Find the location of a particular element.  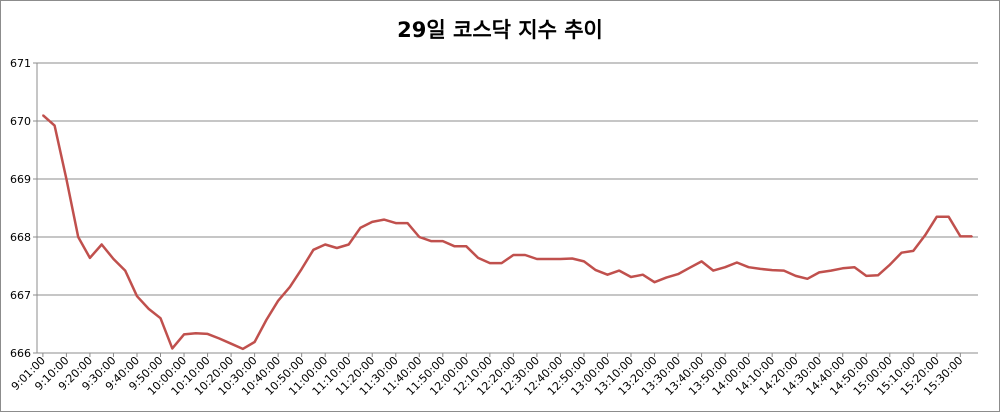

y-tick-label: 670 is located at coordinates (20, 121).